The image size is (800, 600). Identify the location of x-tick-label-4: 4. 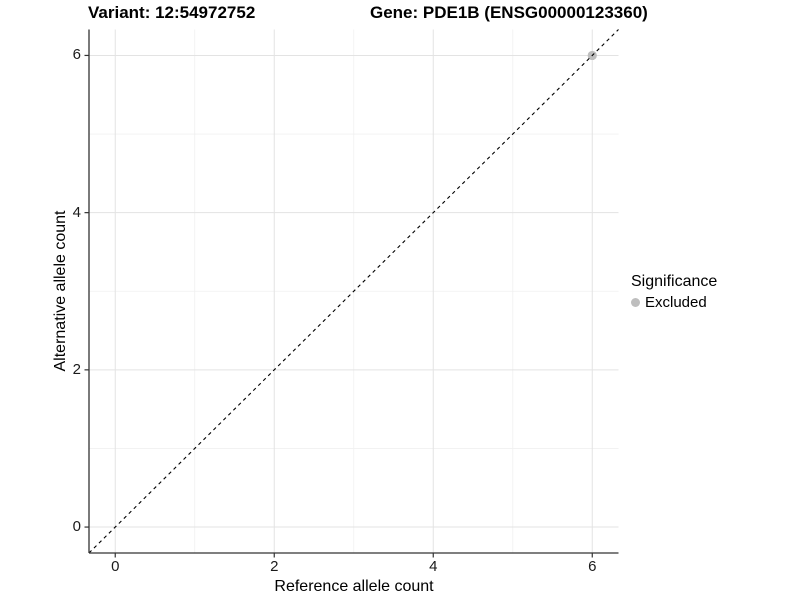
(433, 566).